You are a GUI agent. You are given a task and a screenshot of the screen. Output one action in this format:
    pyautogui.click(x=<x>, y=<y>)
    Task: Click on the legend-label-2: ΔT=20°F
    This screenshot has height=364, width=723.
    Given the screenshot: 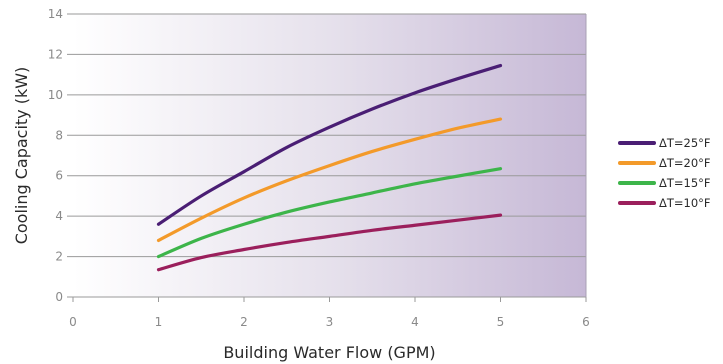 What is the action you would take?
    pyautogui.click(x=685, y=163)
    